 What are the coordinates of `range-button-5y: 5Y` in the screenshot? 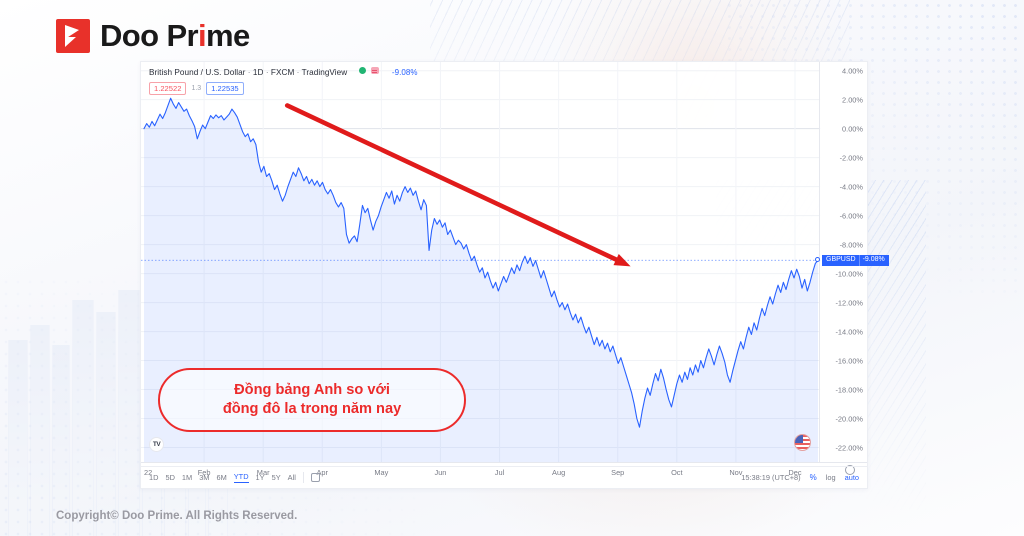 It's located at (276, 477).